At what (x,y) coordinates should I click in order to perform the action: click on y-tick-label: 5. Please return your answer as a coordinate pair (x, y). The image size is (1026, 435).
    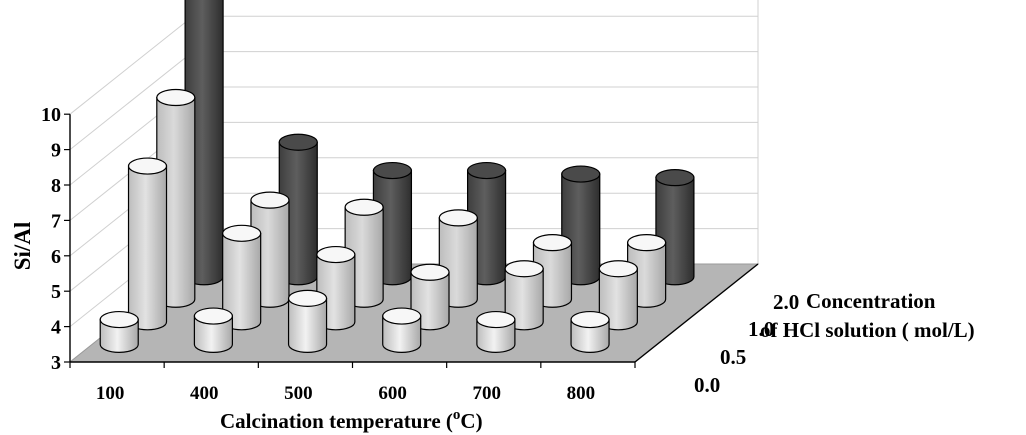
    Looking at the image, I should click on (56, 292).